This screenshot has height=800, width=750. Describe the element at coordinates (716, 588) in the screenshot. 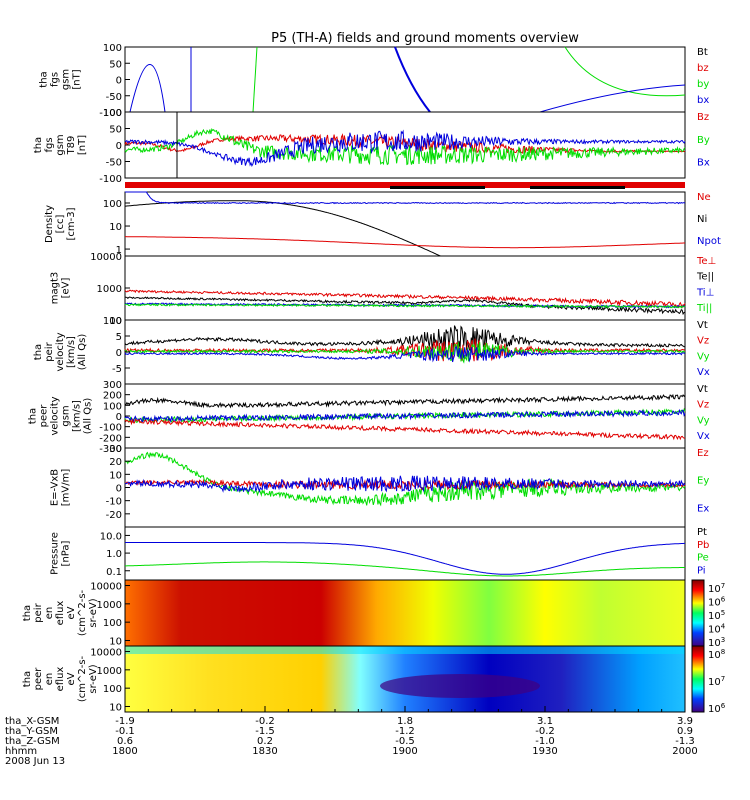

I see `colorbar-tick-label: 10⁷` at that location.